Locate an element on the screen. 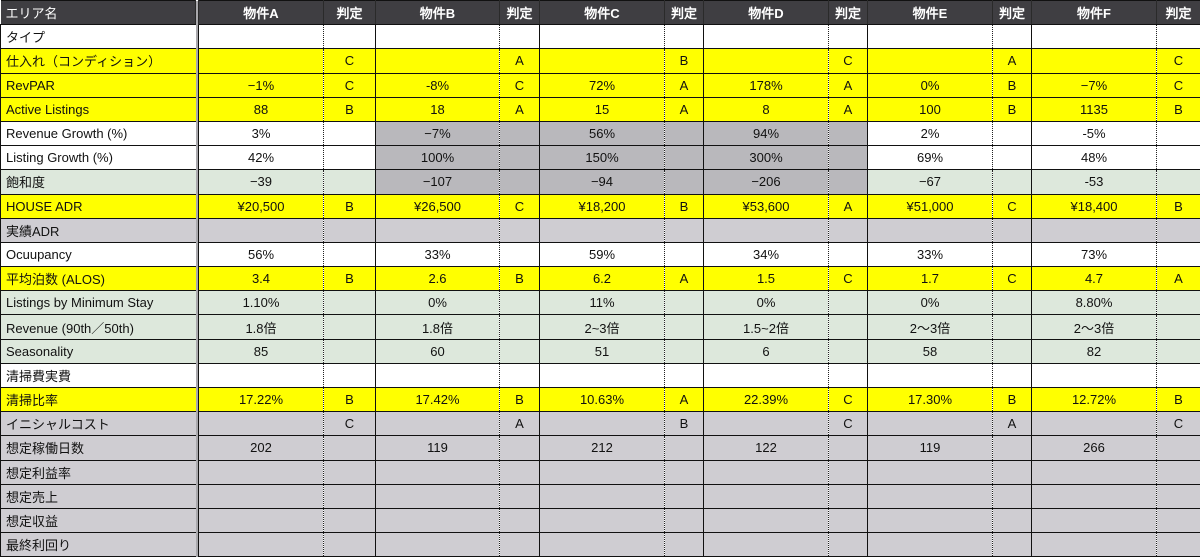 The height and width of the screenshot is (557, 1200). value-cell: 17.22% is located at coordinates (261, 400).